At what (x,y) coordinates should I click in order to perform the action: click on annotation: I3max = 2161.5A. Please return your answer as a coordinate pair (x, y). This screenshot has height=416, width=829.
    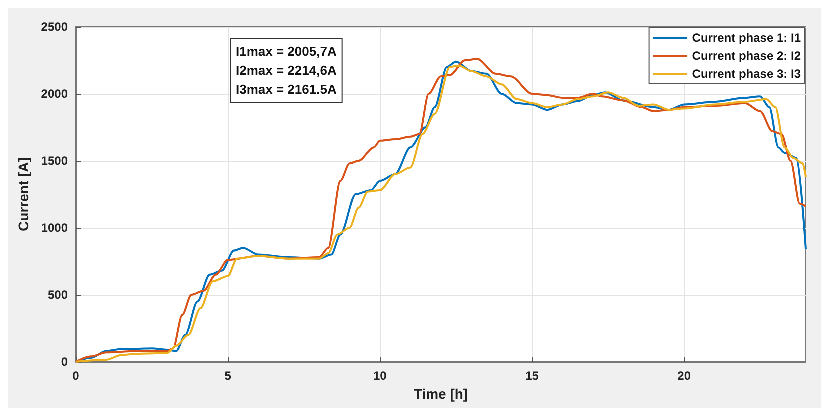
    Looking at the image, I should click on (287, 89).